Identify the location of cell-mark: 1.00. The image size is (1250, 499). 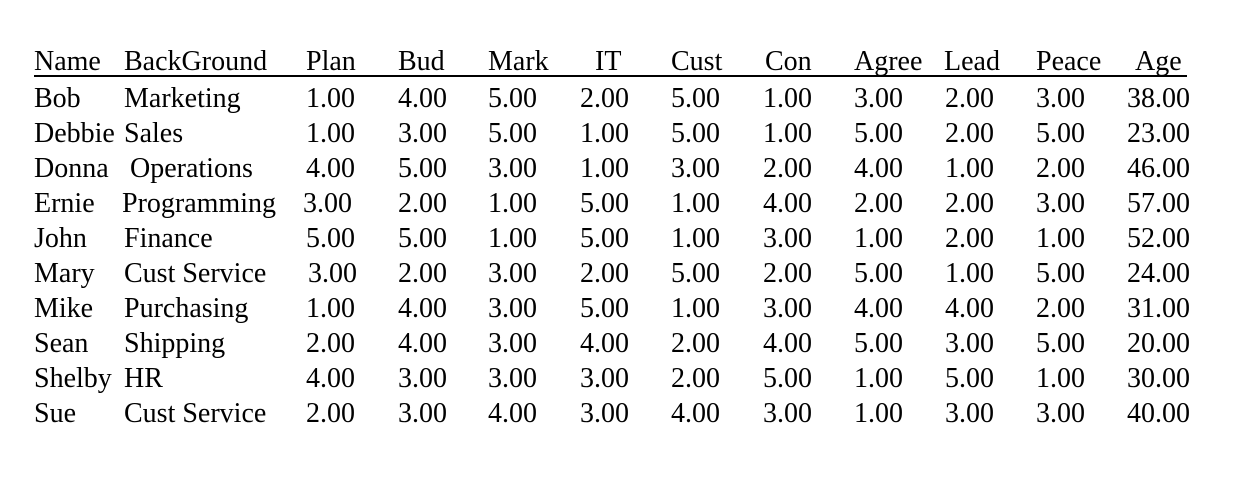
(512, 203).